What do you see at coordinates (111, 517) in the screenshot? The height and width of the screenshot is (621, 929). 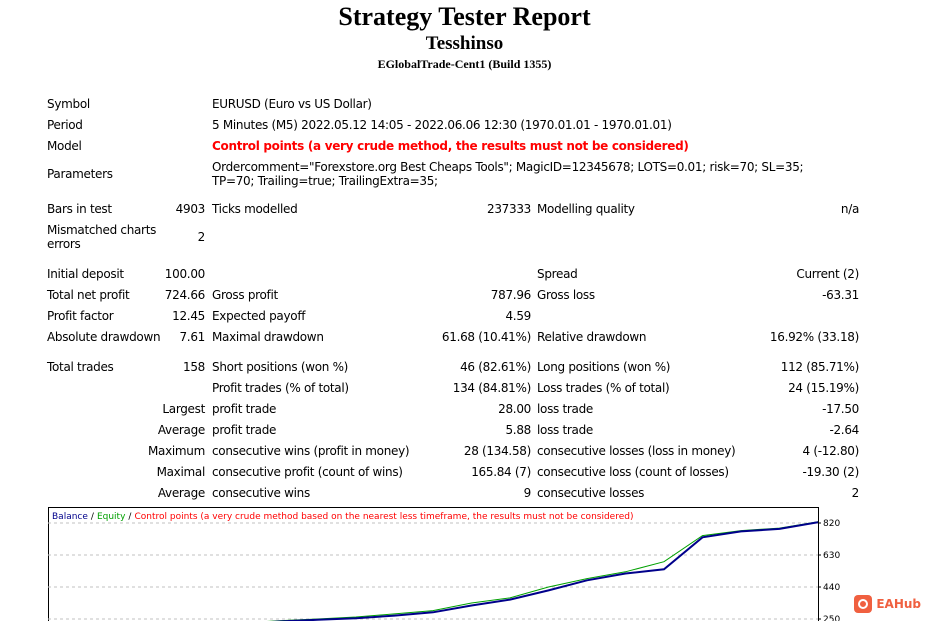 I see `legend-entry: Equity` at bounding box center [111, 517].